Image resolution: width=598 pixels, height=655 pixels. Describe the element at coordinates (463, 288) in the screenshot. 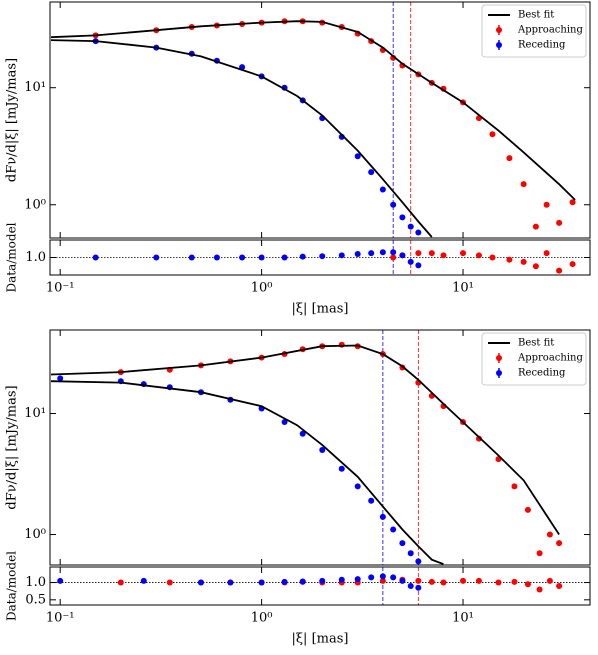

I see `x-tick-label: 10¹` at that location.